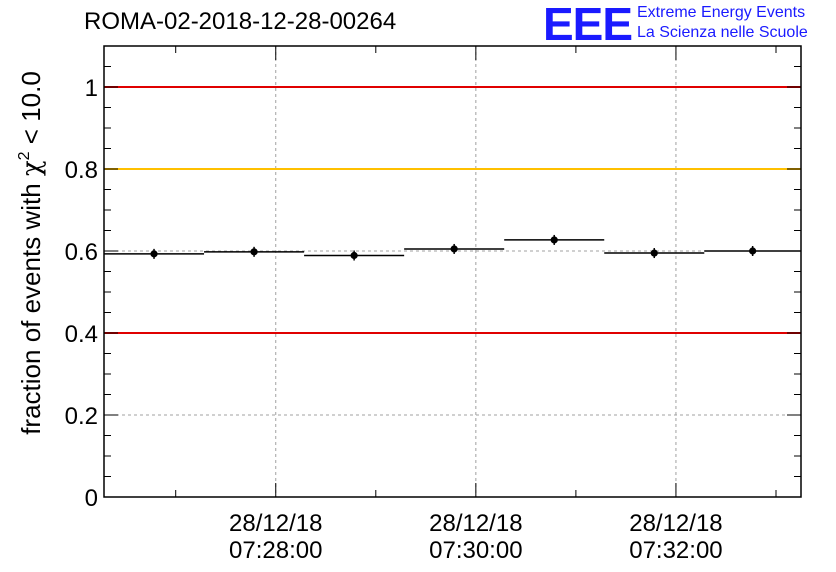  I want to click on run-title: ROMA-02-2018-12-28-00264, so click(240, 21).